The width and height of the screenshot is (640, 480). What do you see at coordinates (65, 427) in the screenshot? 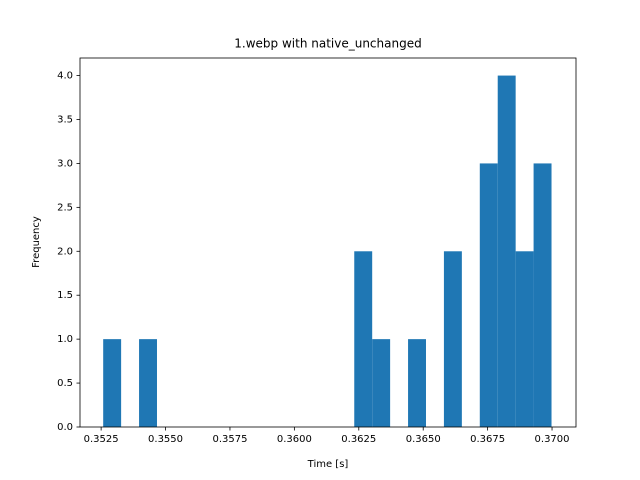
I see `y-tick-label: 0.0` at bounding box center [65, 427].